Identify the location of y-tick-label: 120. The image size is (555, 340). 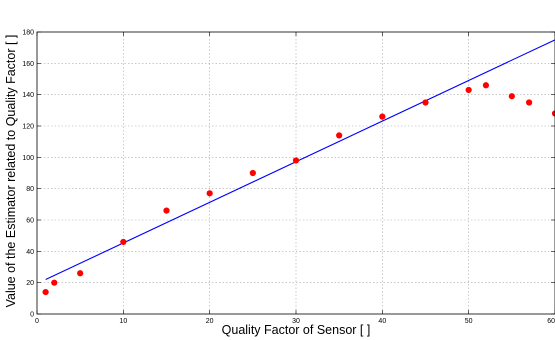
(28, 127).